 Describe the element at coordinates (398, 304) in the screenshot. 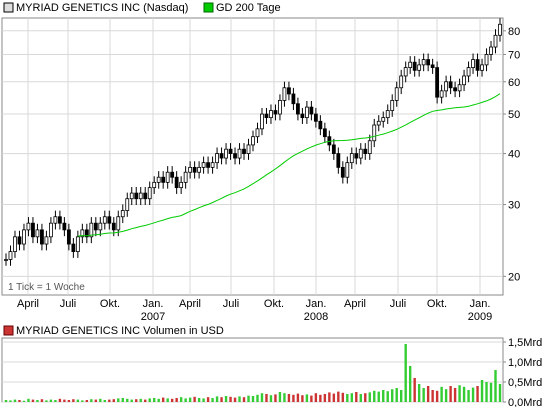

I see `x-tick-label: Juli` at that location.